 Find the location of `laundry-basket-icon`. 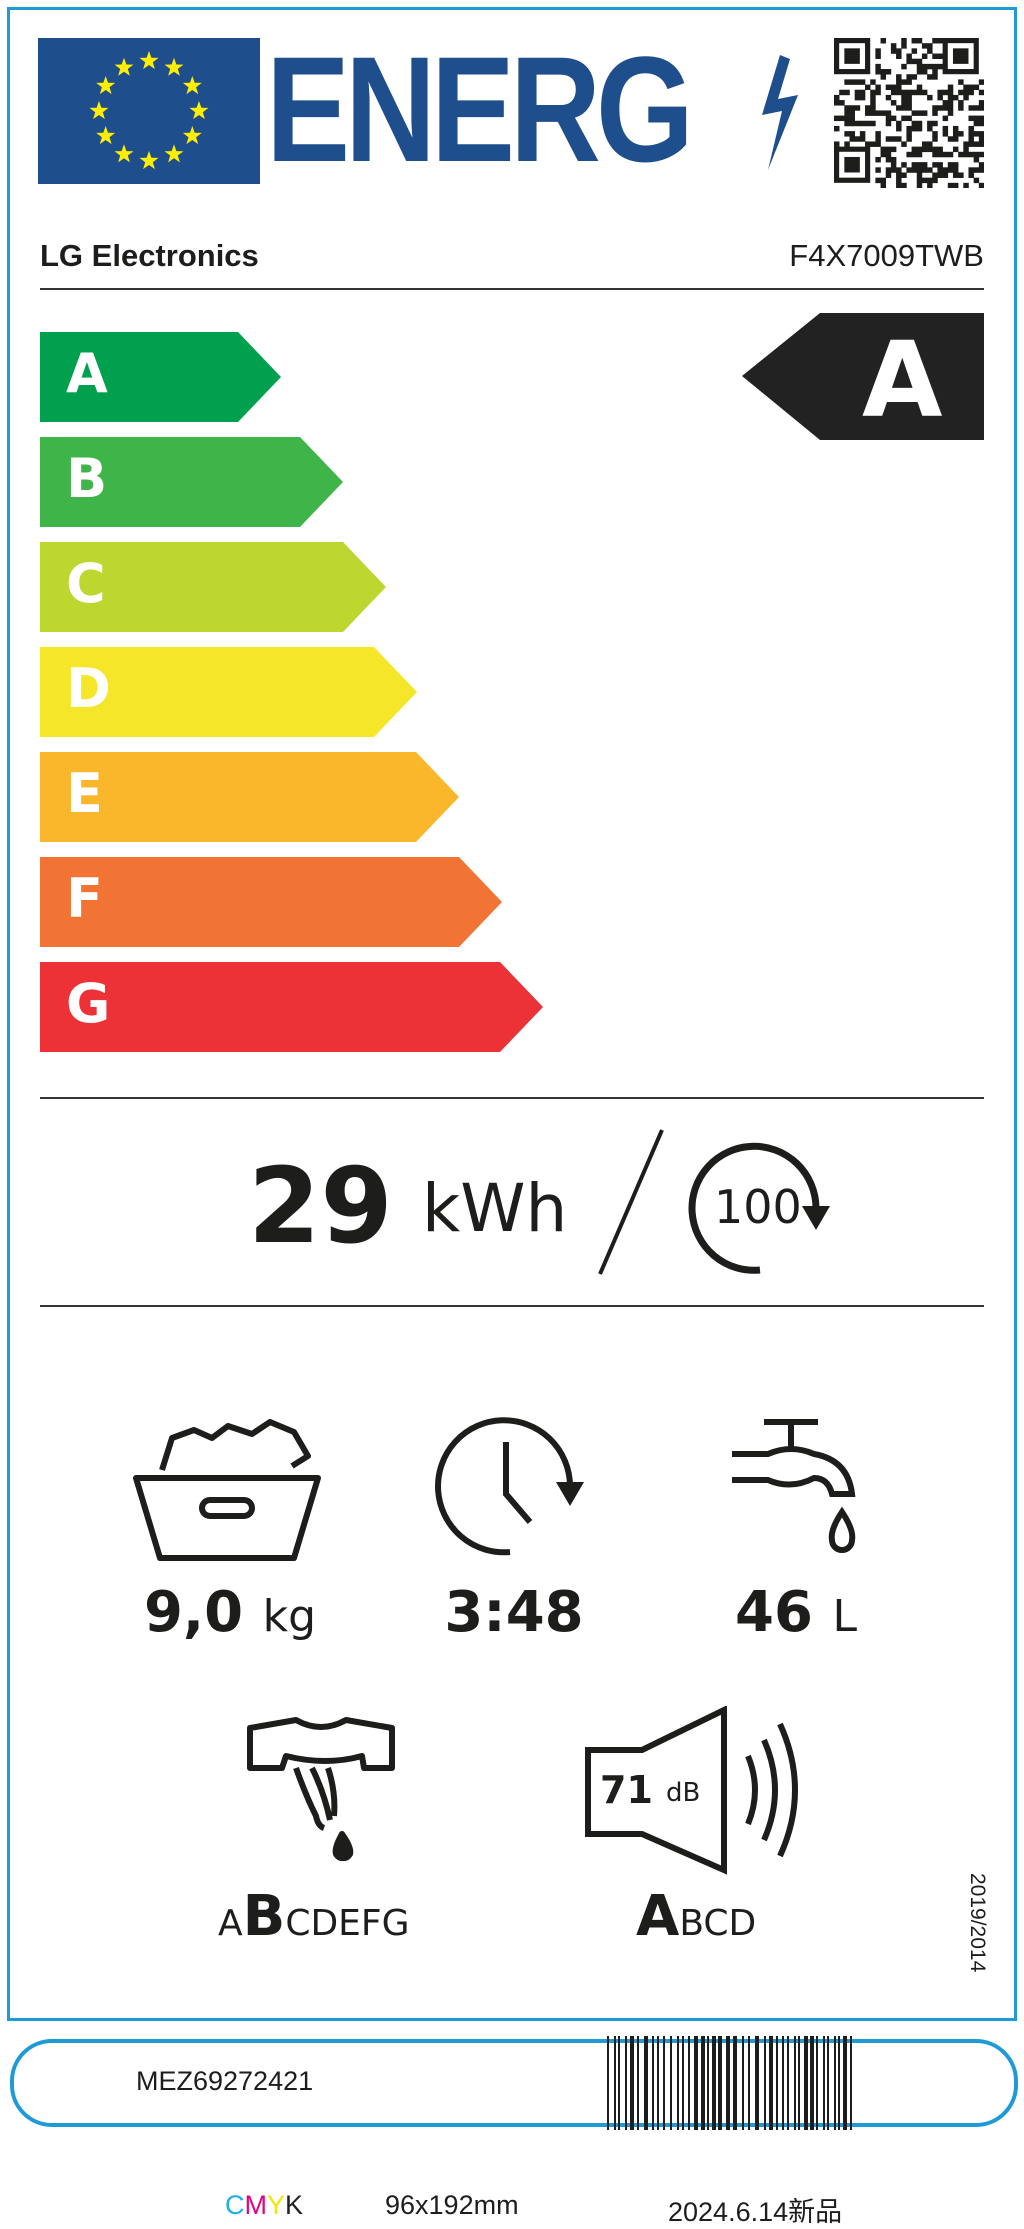

laundry-basket-icon is located at coordinates (227, 1490).